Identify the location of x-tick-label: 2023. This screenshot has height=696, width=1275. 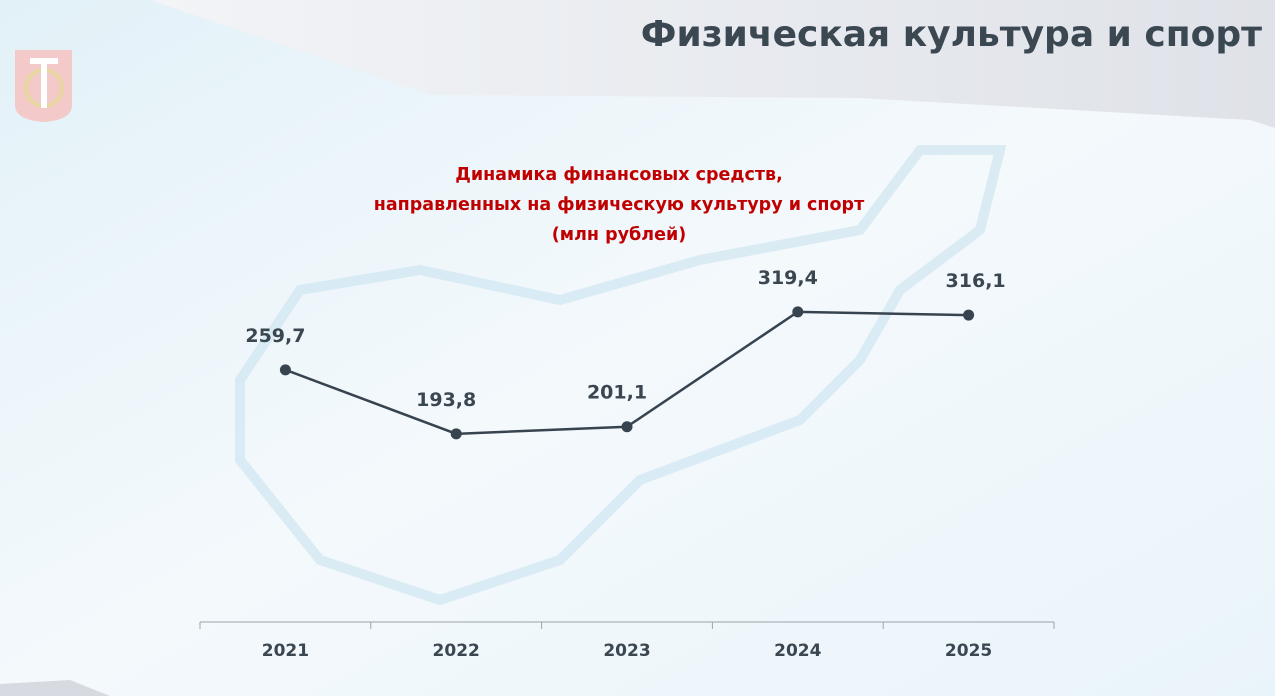
(626, 651).